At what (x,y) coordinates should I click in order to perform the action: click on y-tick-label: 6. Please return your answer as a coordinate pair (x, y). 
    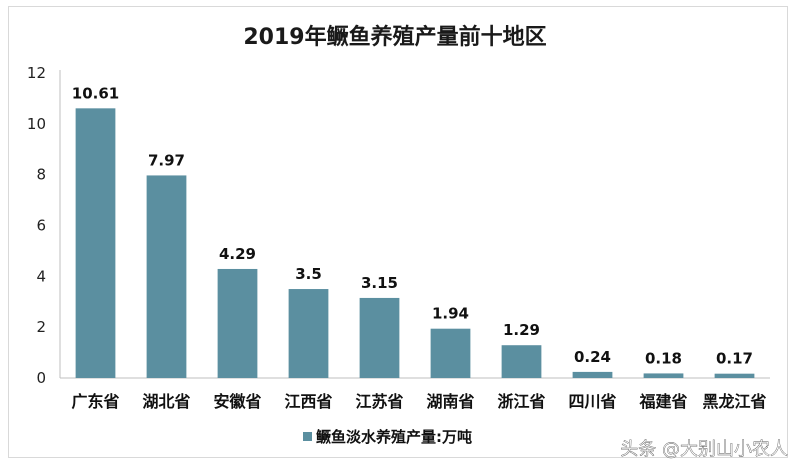
    Looking at the image, I should click on (41, 226).